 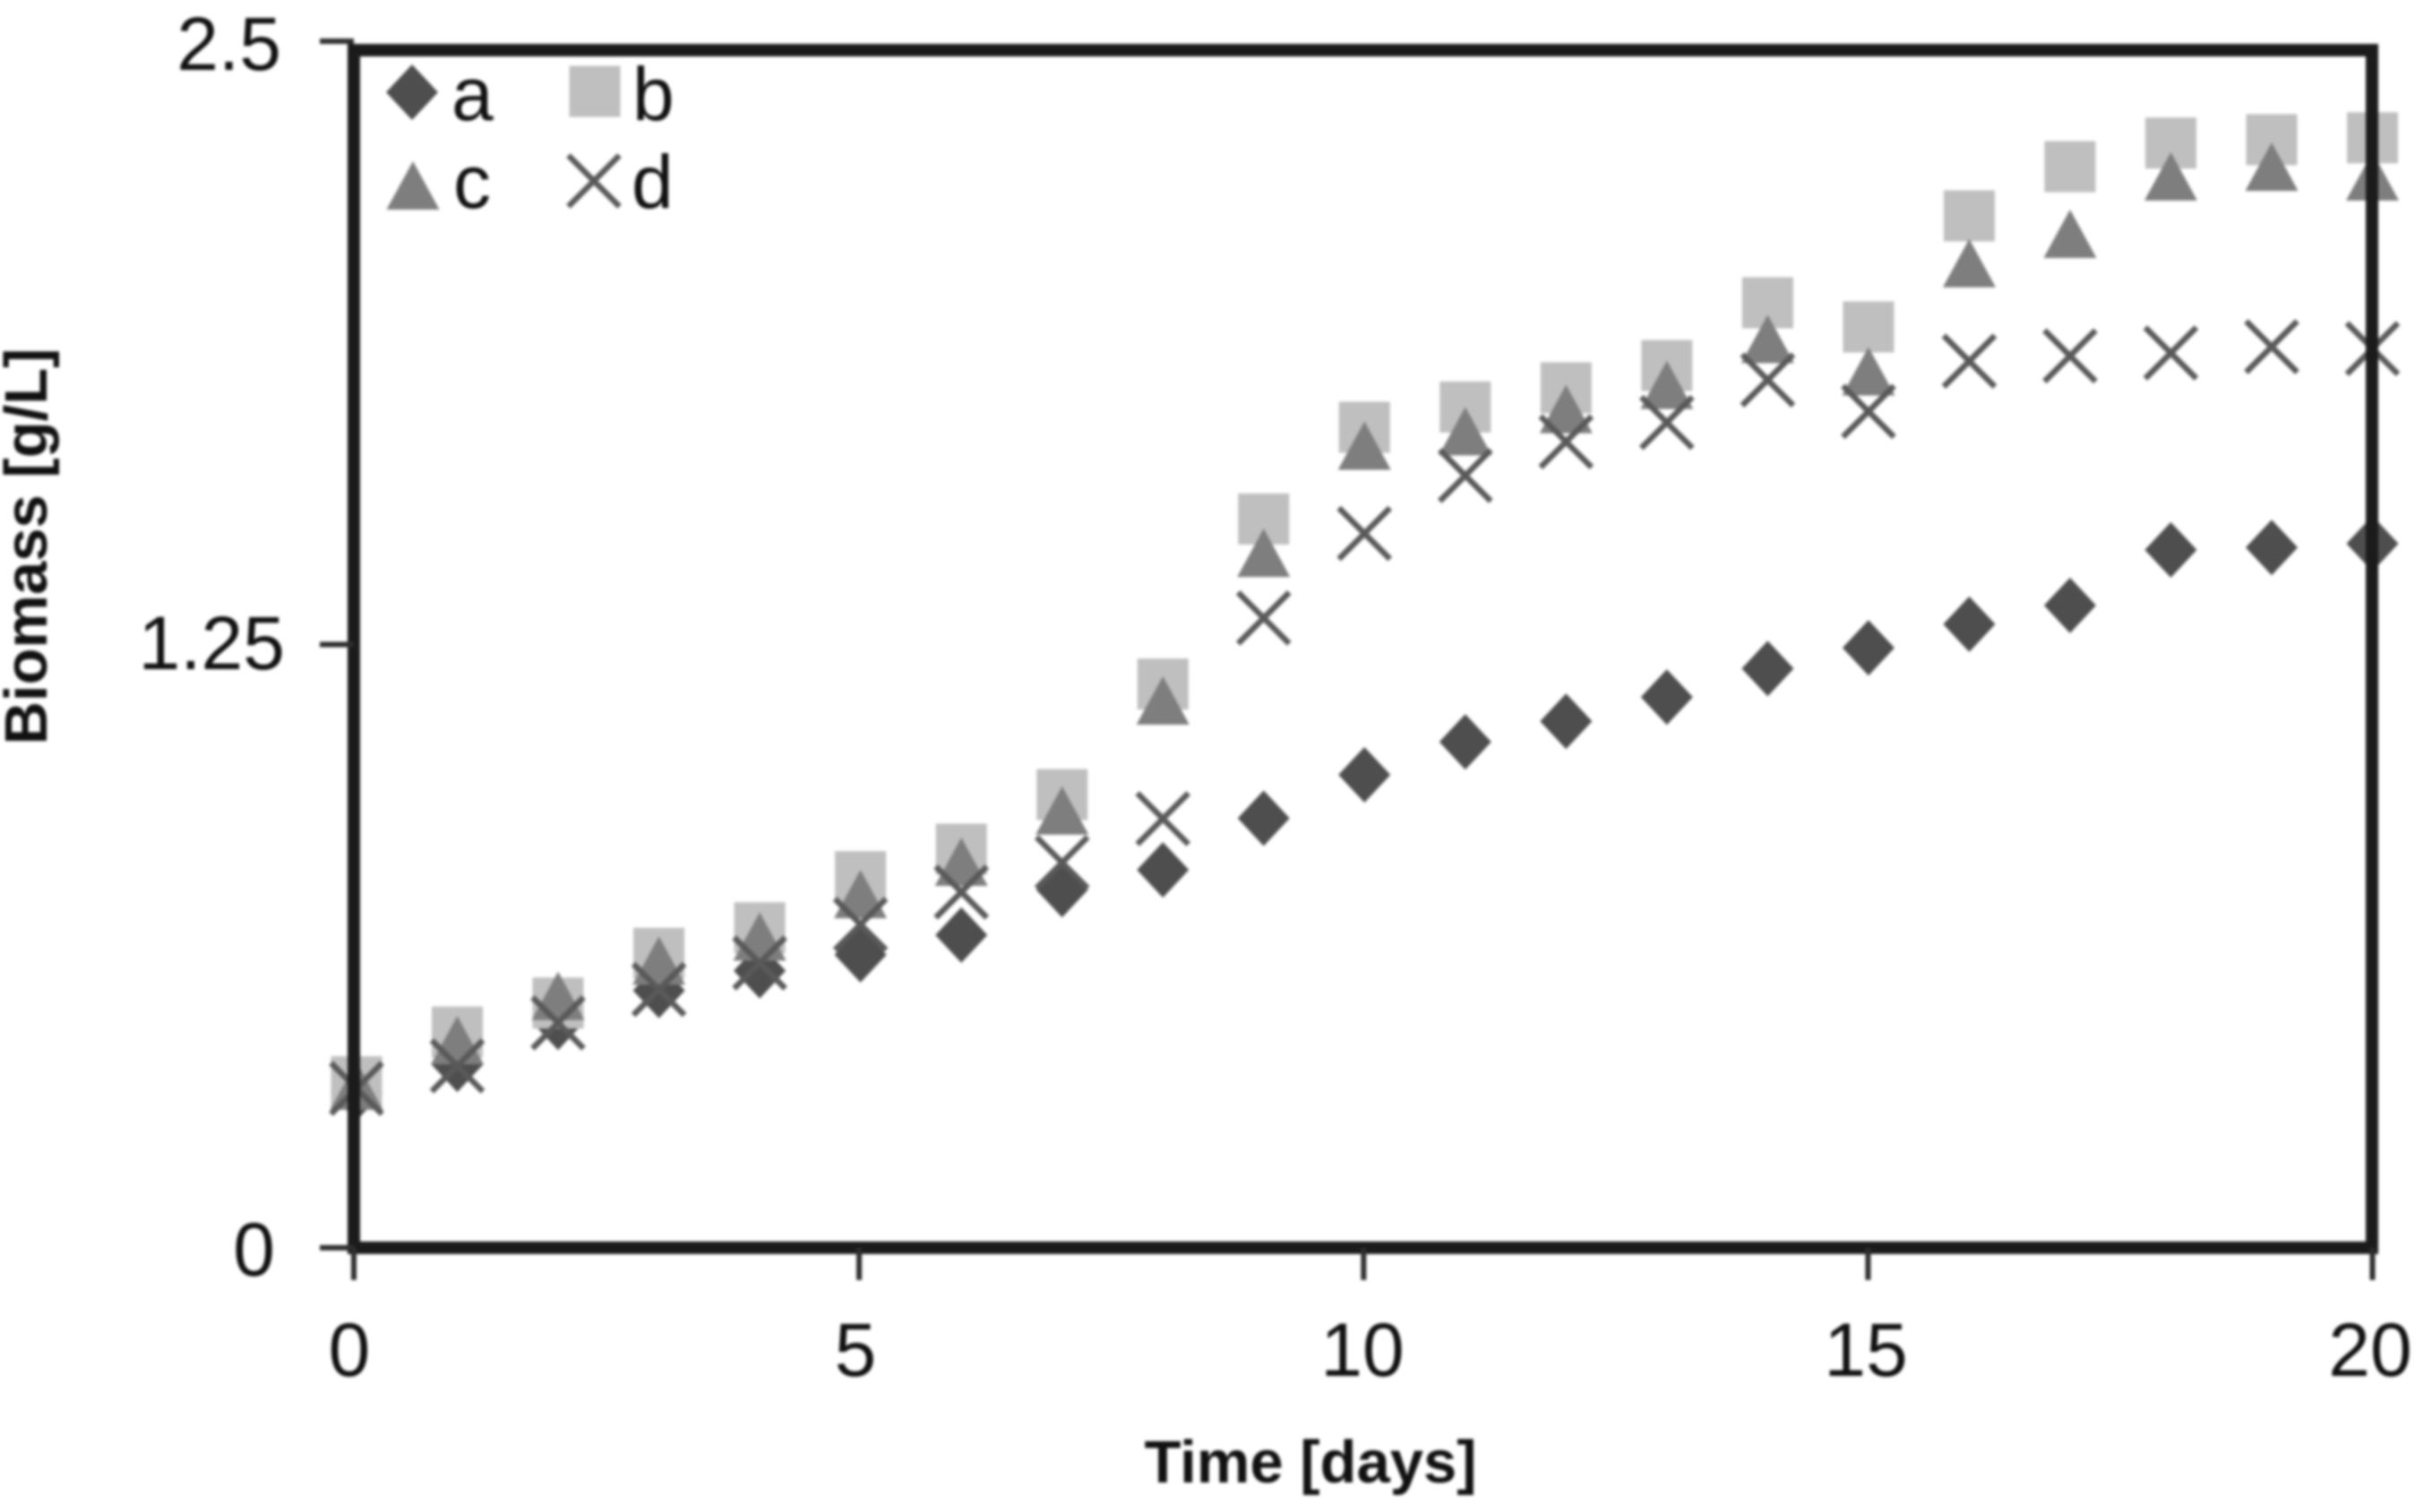 I want to click on svg-text: 5, so click(x=856, y=1350).